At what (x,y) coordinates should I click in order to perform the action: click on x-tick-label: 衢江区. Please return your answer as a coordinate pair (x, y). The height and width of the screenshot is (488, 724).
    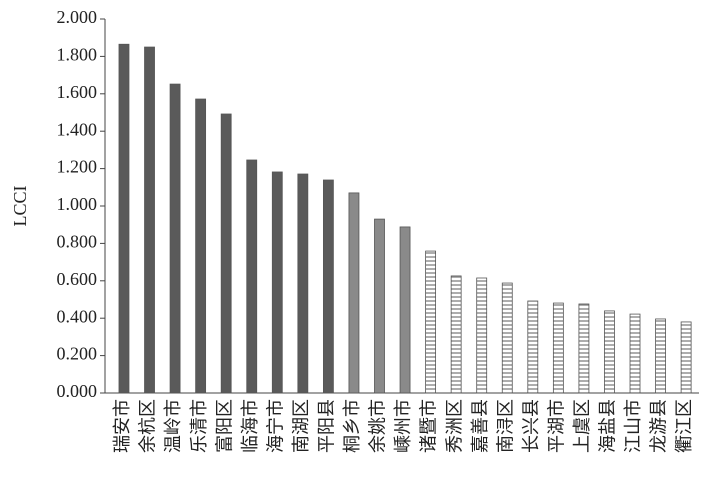
    Looking at the image, I should click on (684, 426).